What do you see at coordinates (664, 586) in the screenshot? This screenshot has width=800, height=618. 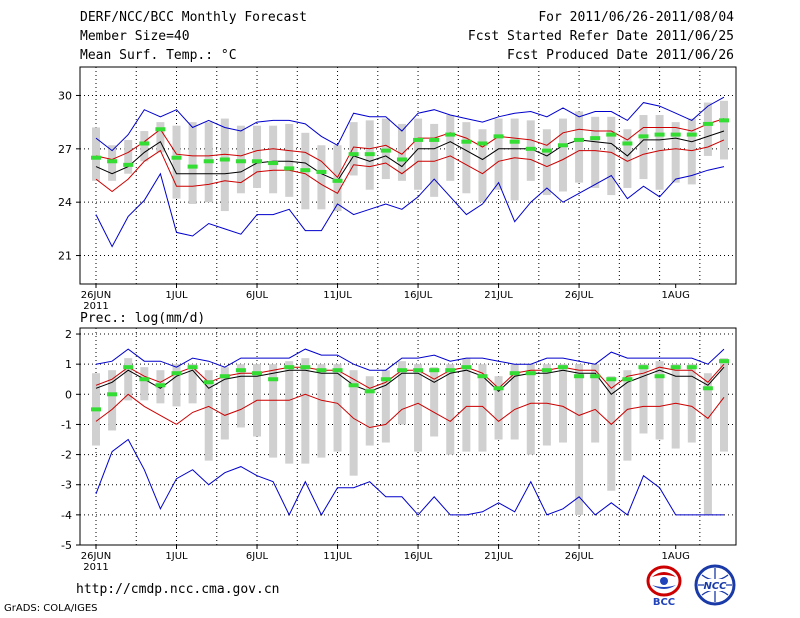 I see `bcc-logo: BCC` at bounding box center [664, 586].